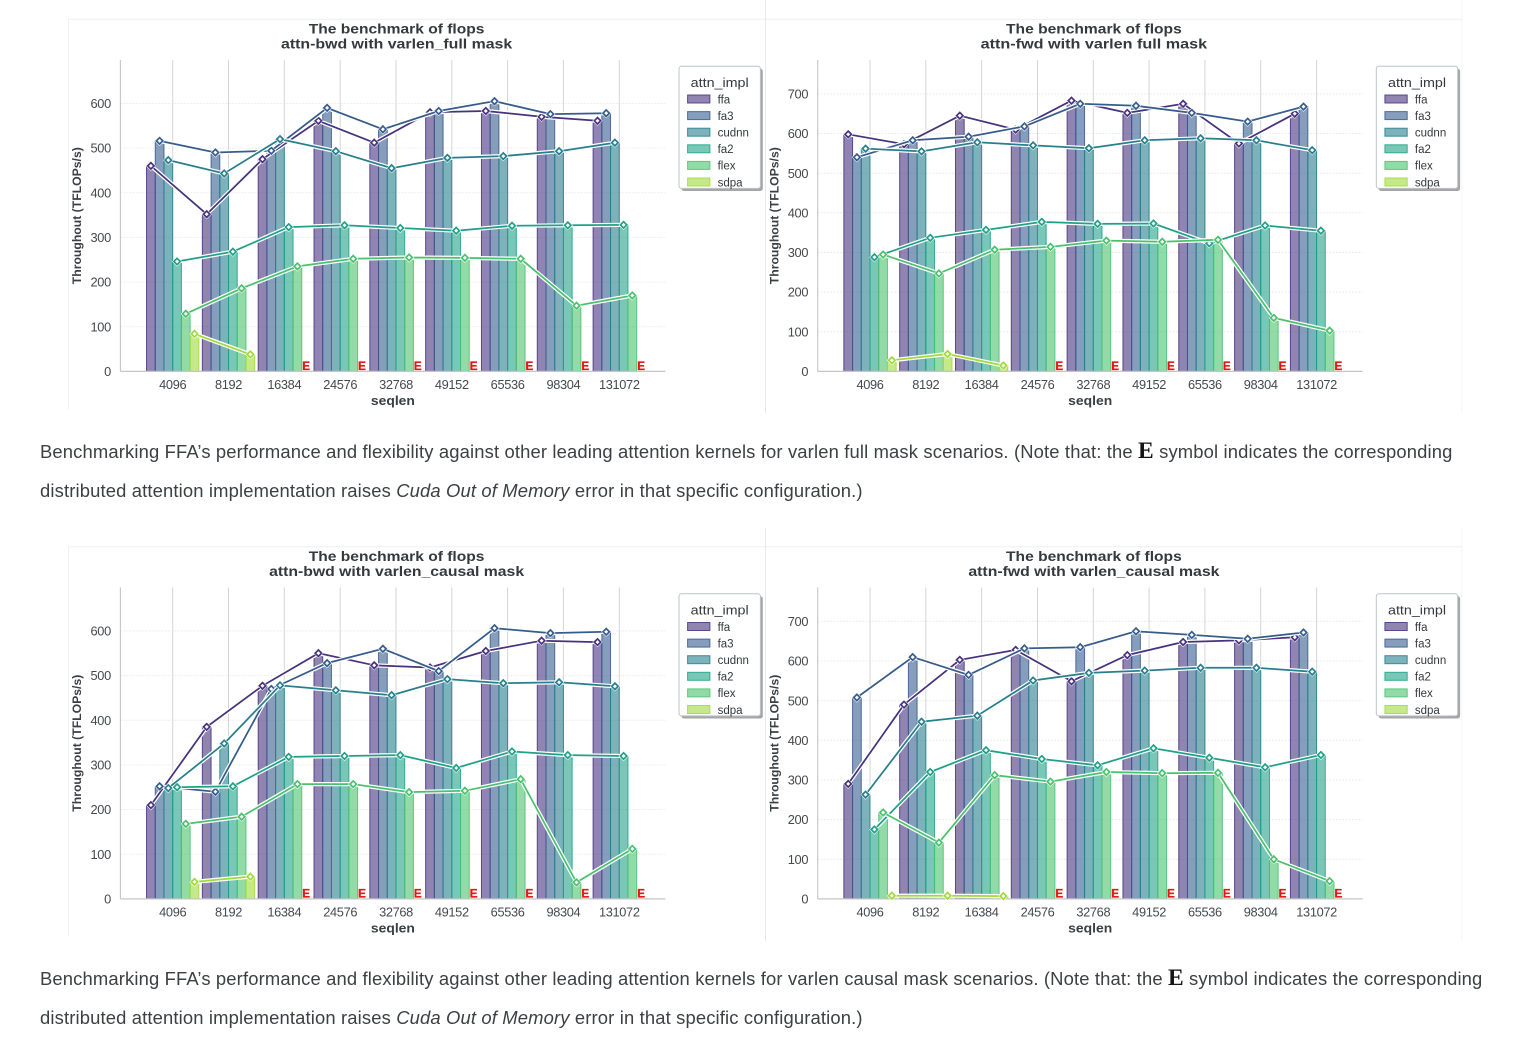 The height and width of the screenshot is (1049, 1526). Describe the element at coordinates (1316, 912) in the screenshot. I see `svg-text: 131072` at that location.